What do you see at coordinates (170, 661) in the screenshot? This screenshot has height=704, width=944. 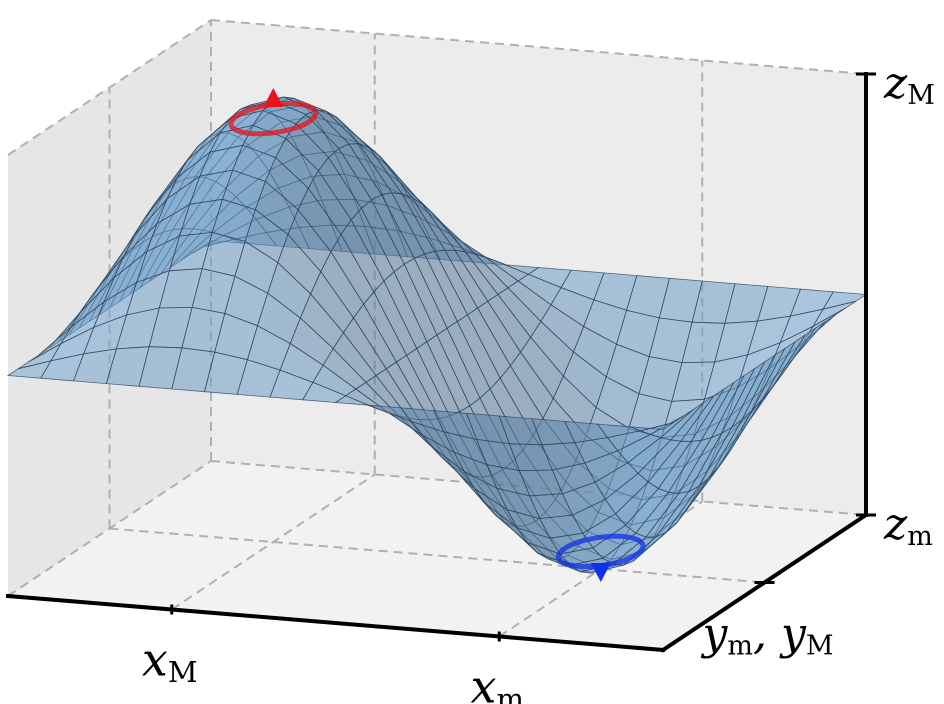 I see `x-tick-label-M: xM` at bounding box center [170, 661].